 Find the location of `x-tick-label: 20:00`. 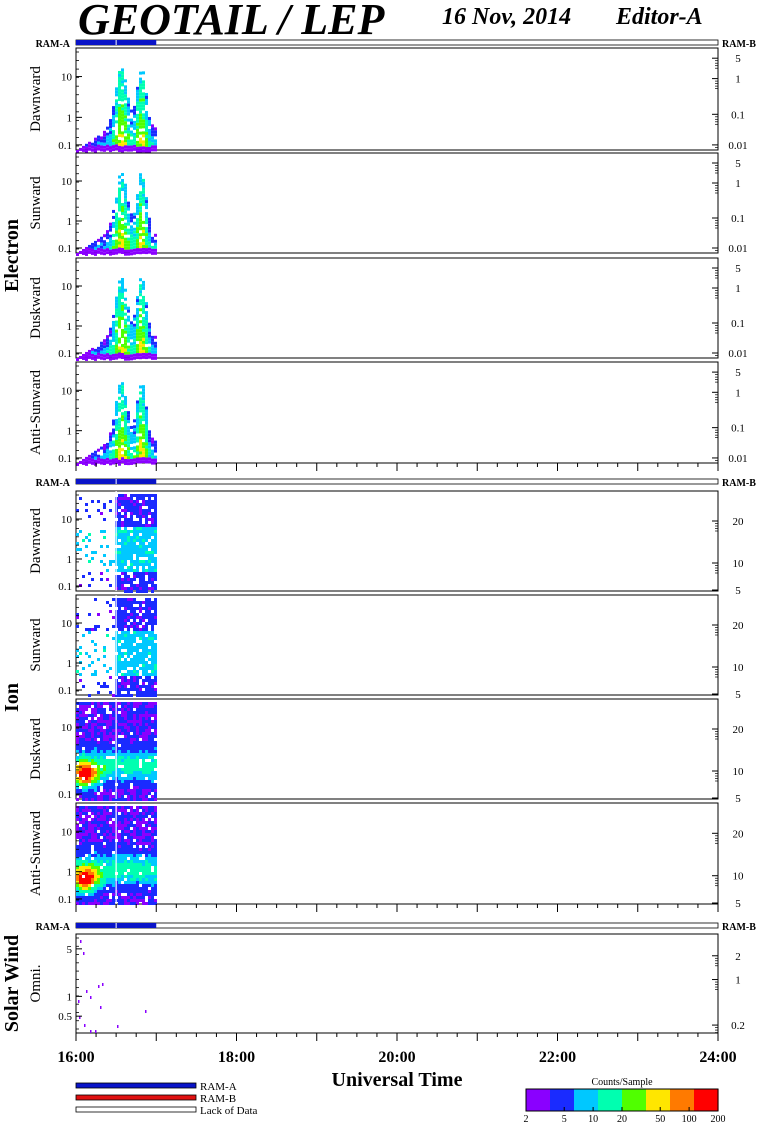

x-tick-label: 20:00 is located at coordinates (396, 1057).